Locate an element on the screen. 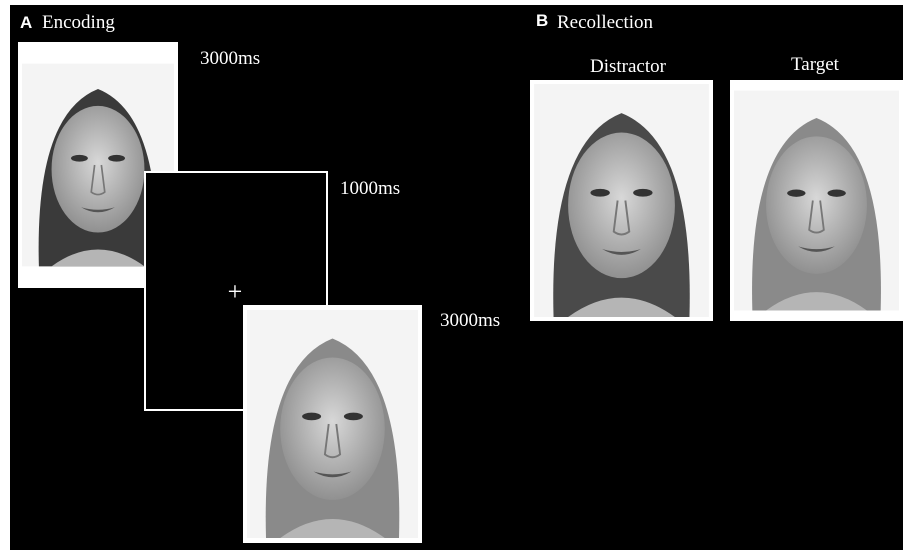 The image size is (906, 554). fixation-cross: + is located at coordinates (235, 291).